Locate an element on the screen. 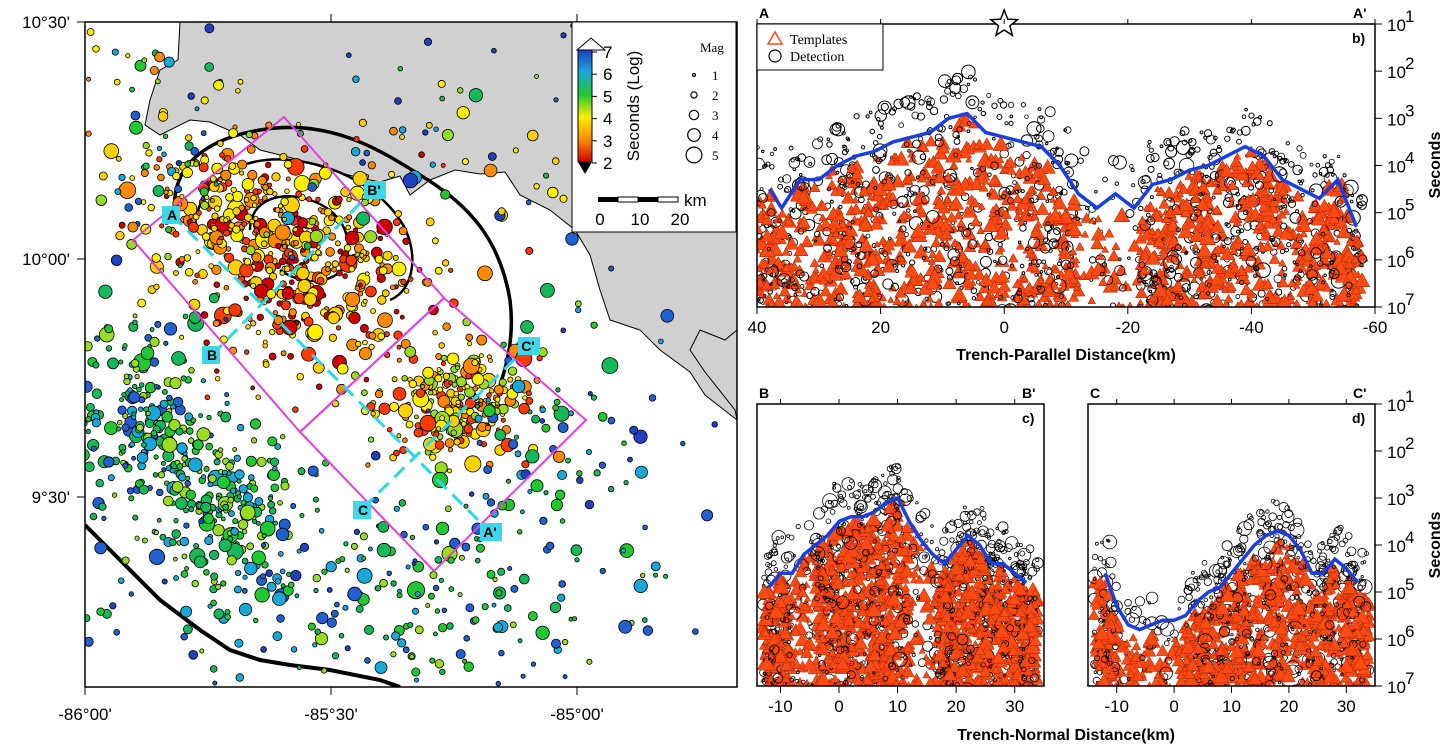 This screenshot has width=1455, height=748. colorbar-tick-label: 7 is located at coordinates (607, 52).